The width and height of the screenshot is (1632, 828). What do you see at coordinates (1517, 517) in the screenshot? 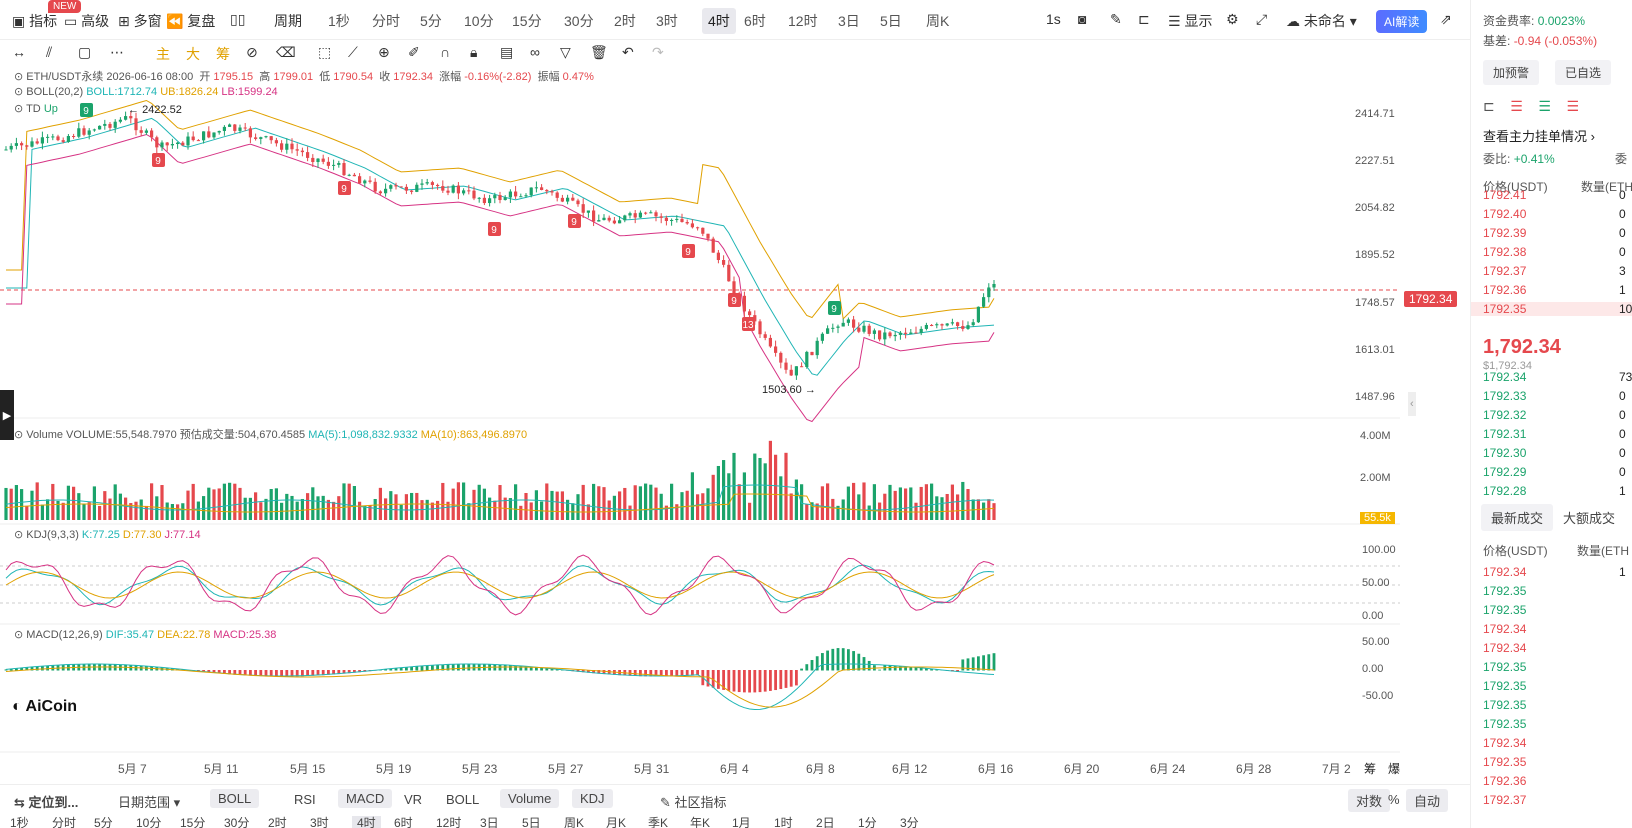
I see `tab-latest-trades: 最新成交` at bounding box center [1517, 517].